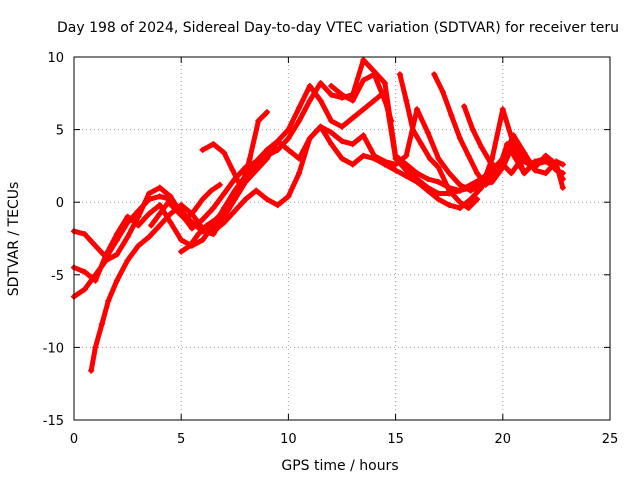  Describe the element at coordinates (288, 439) in the screenshot. I see `x-tick-label: 10` at that location.